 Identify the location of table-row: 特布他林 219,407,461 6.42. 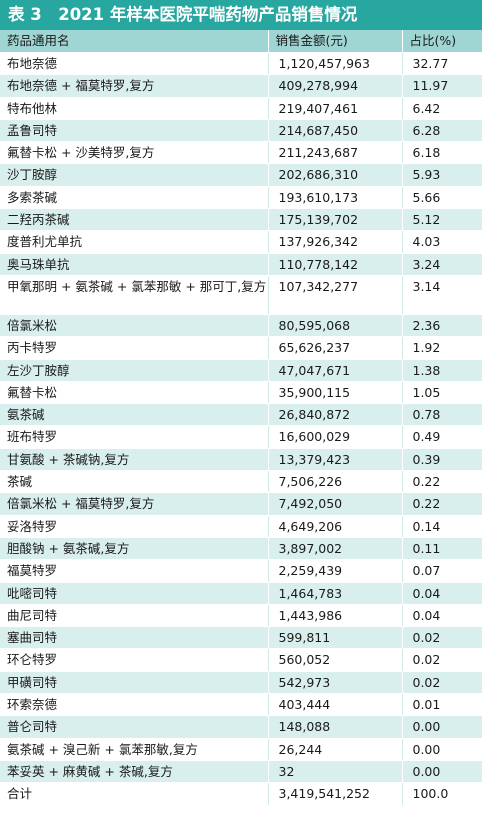
(241, 108).